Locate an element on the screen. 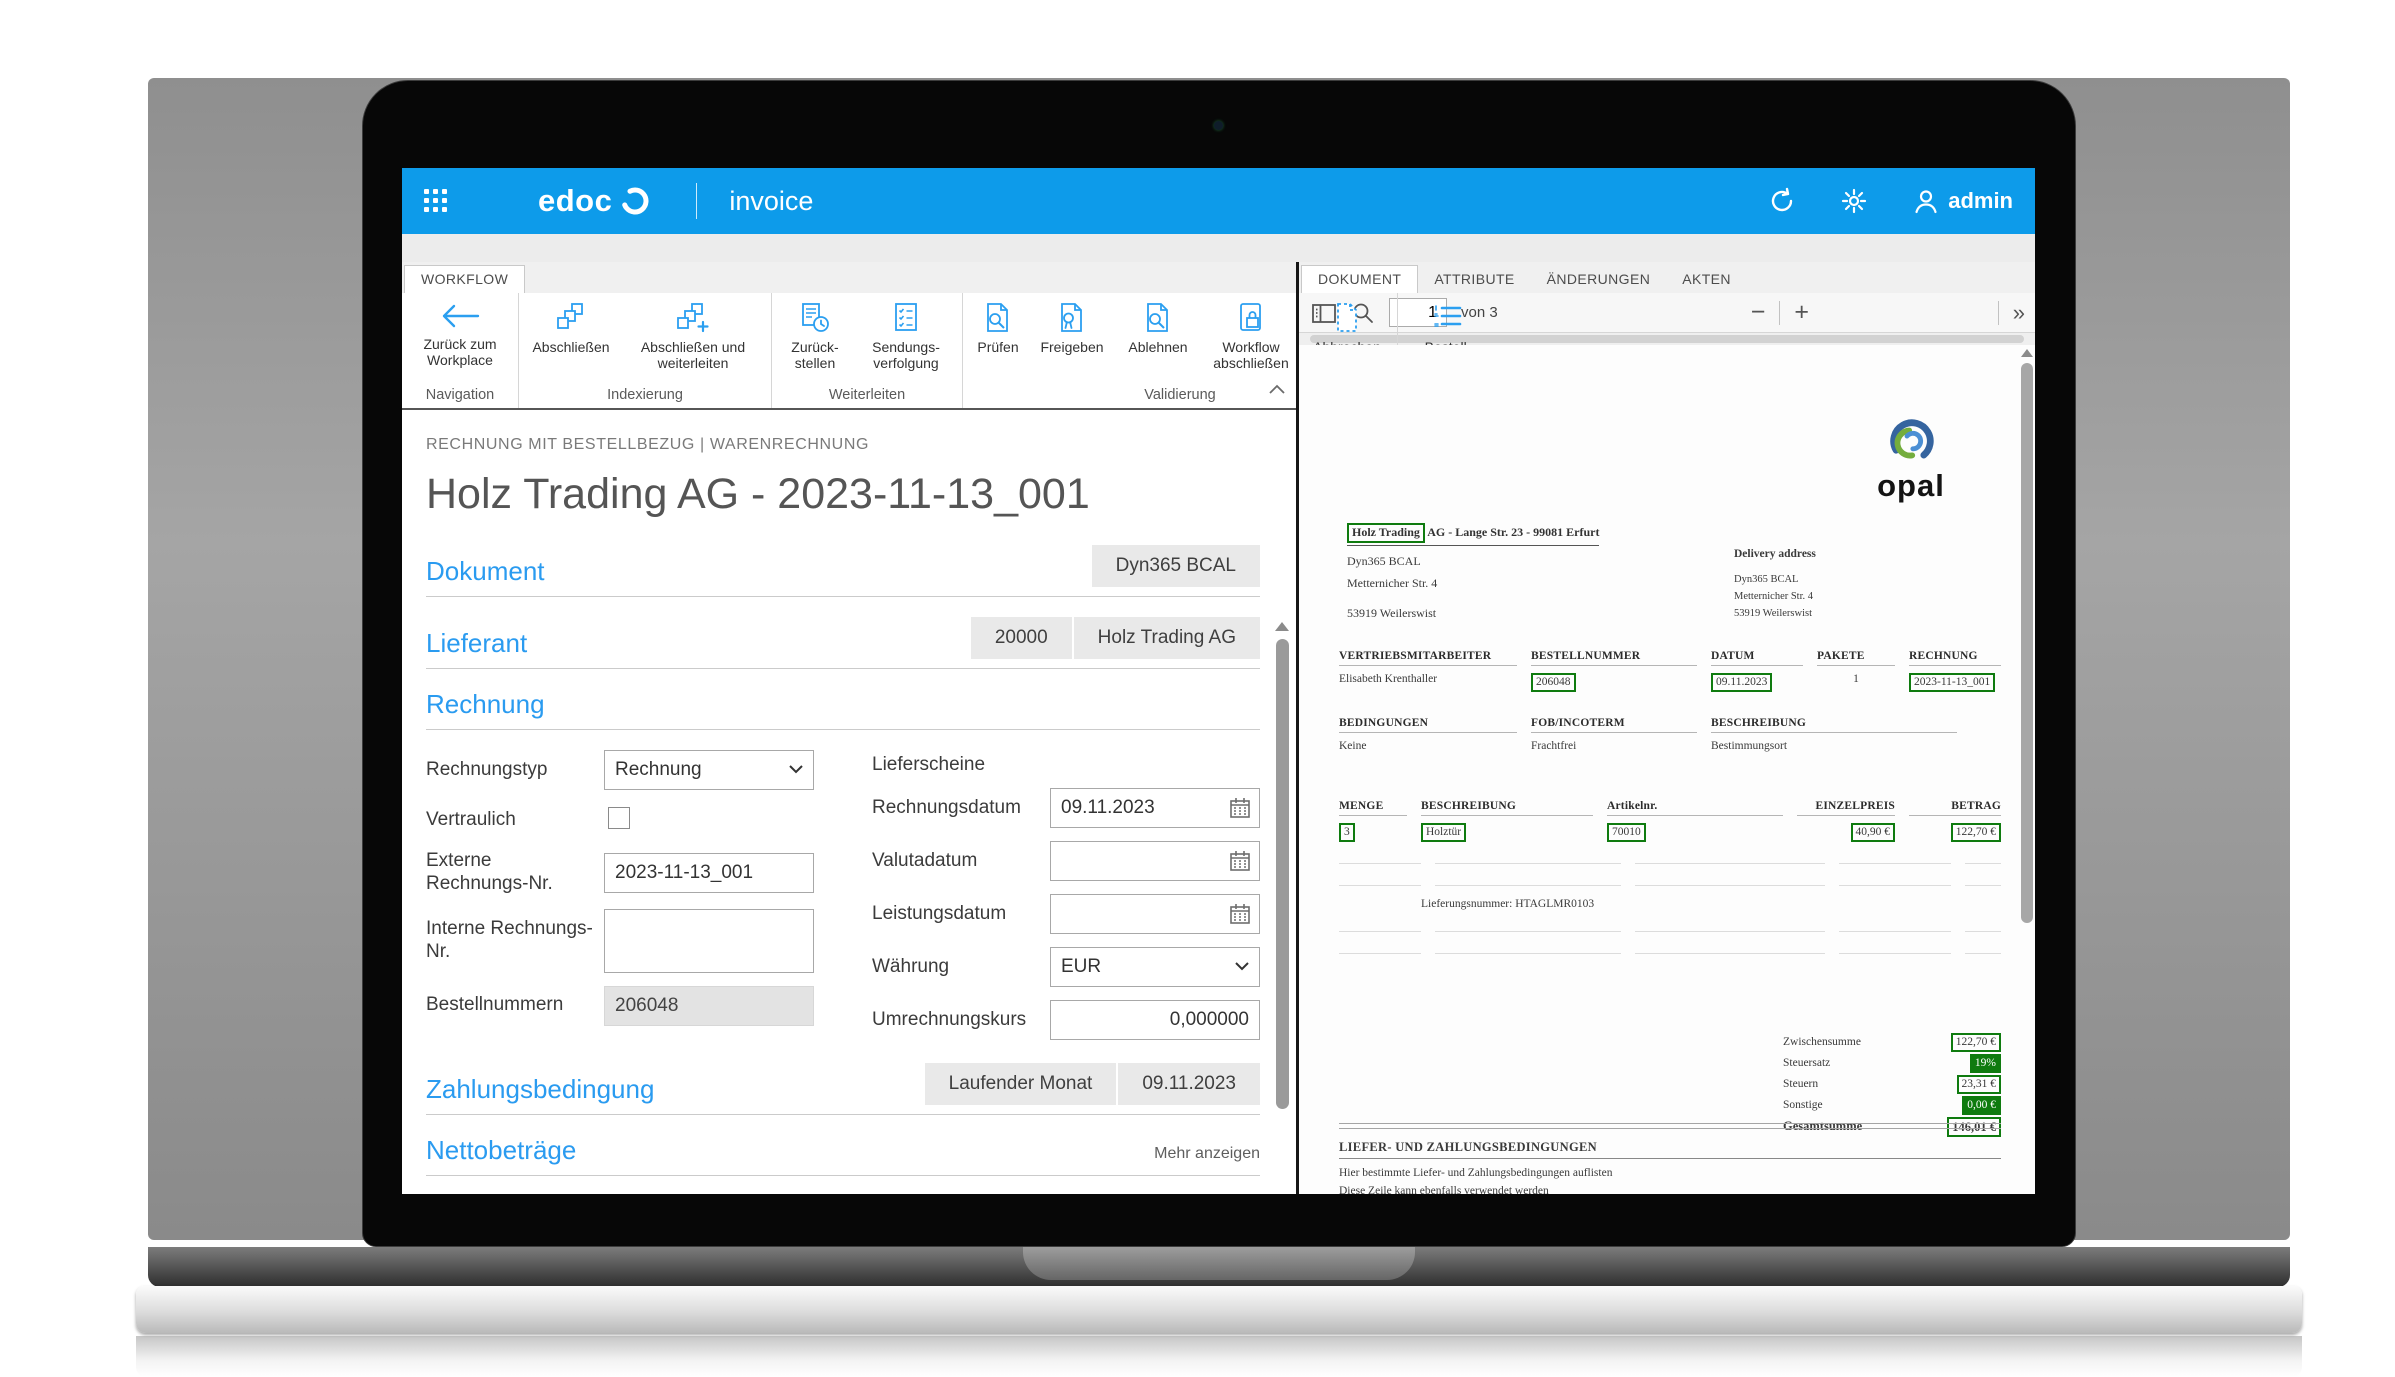  opal-swirl-icon is located at coordinates (1912, 441).